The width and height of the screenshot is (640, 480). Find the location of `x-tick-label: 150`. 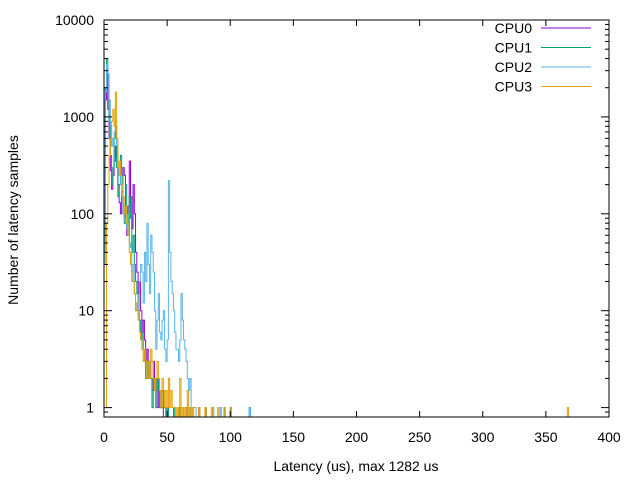

x-tick-label: 150 is located at coordinates (294, 437).